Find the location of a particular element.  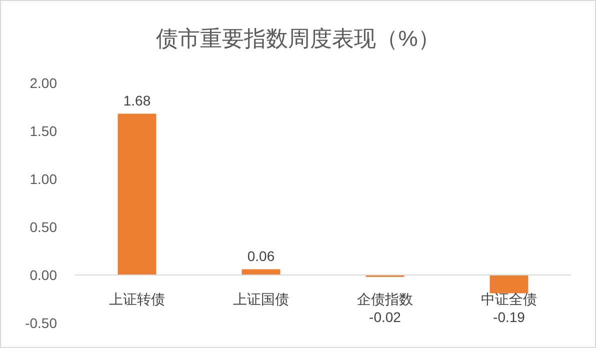

x-tick-label: 上证转债 is located at coordinates (137, 299).